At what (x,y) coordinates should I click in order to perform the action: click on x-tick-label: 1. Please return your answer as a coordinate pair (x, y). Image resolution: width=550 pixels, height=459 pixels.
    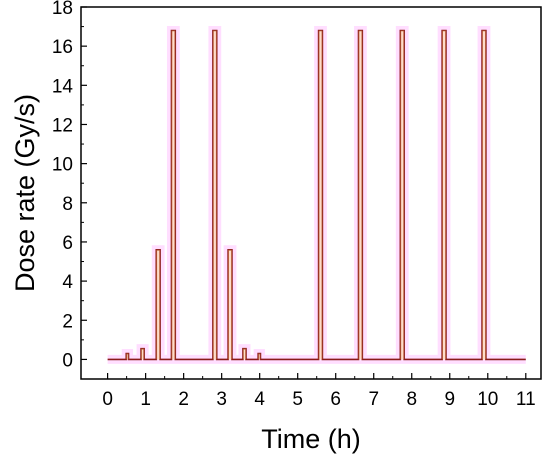
    Looking at the image, I should click on (145, 399).